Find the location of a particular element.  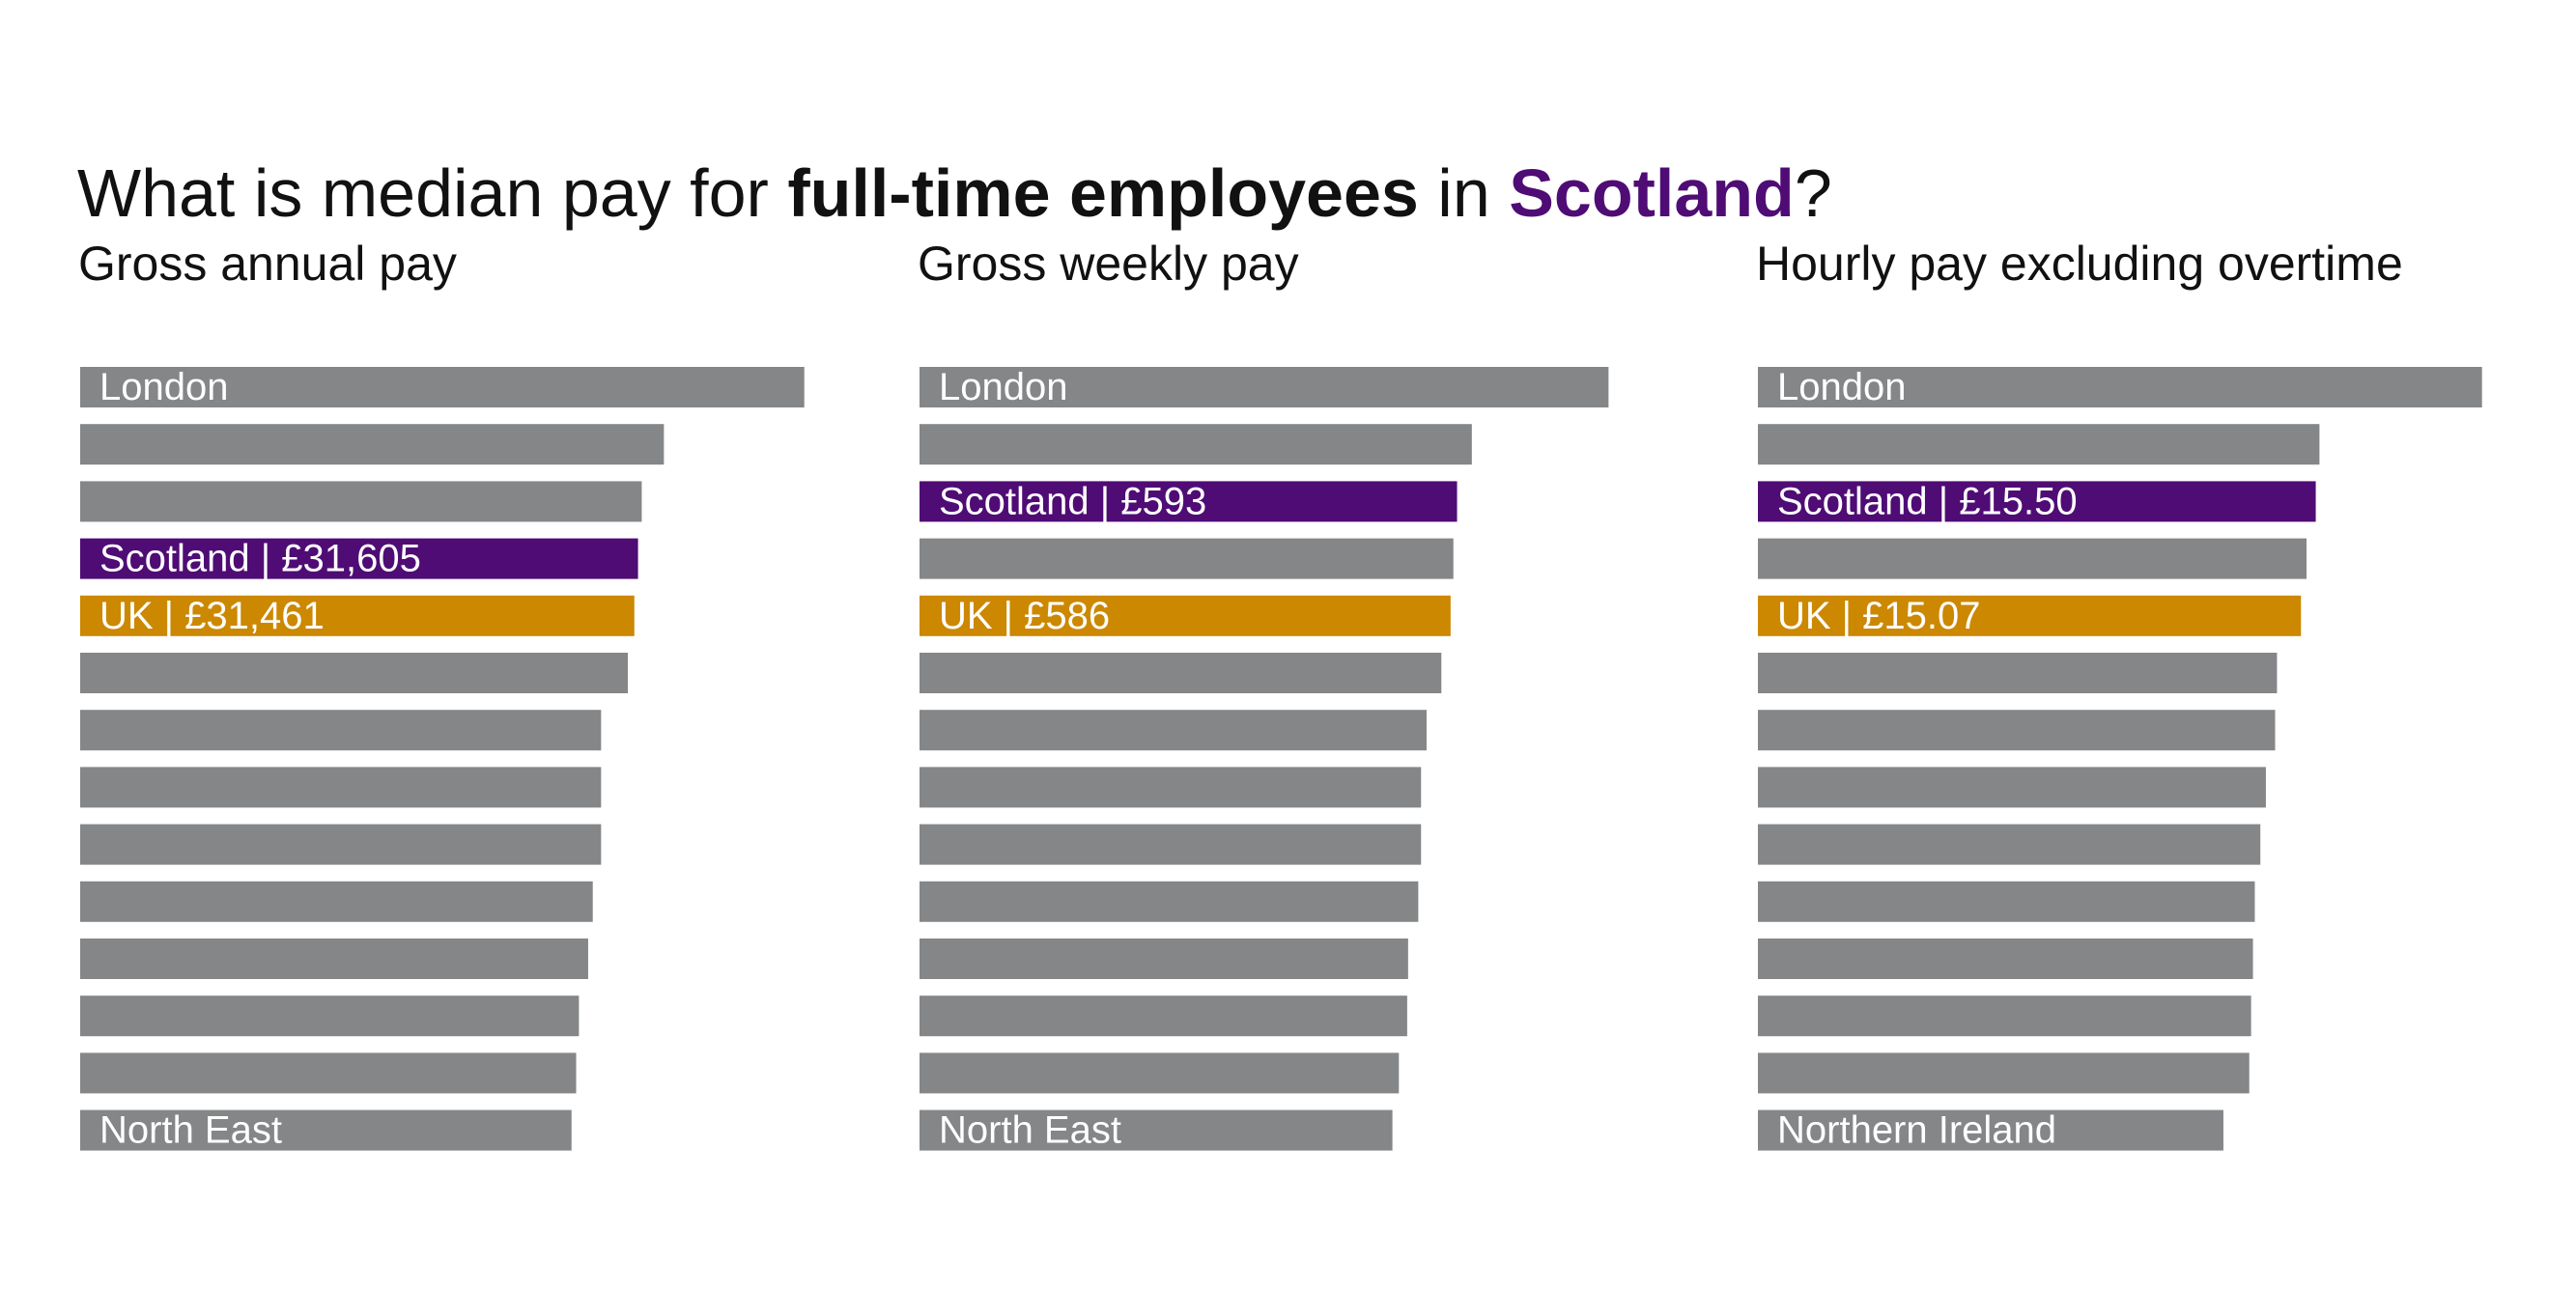

hourly-bar-label: London is located at coordinates (1841, 387).